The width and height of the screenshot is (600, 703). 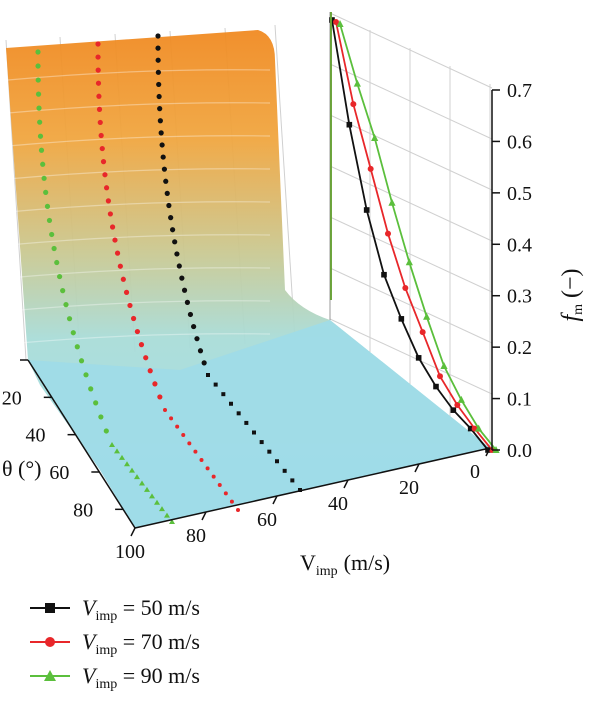 What do you see at coordinates (141, 643) in the screenshot?
I see `legend-label: Vimp = 70 m/s` at bounding box center [141, 643].